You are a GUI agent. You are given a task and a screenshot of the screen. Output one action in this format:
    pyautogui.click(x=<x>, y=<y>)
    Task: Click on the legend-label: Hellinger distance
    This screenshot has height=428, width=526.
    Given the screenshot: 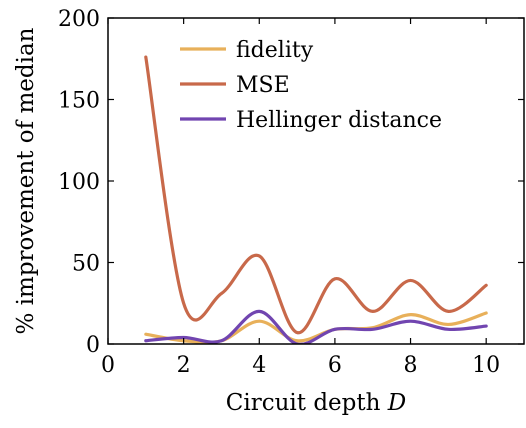 What is the action you would take?
    pyautogui.click(x=339, y=120)
    